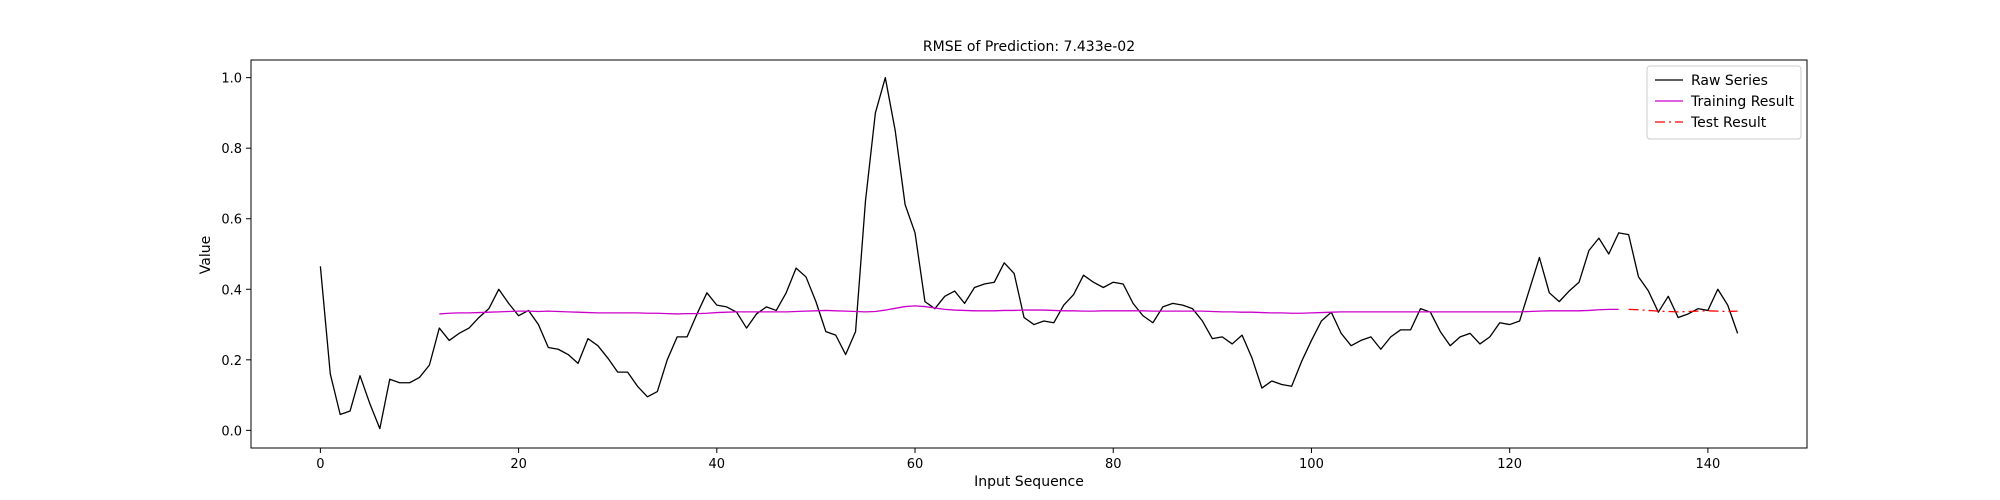 The width and height of the screenshot is (2000, 500). Describe the element at coordinates (1742, 102) in the screenshot. I see `legend-label: Training Result` at that location.